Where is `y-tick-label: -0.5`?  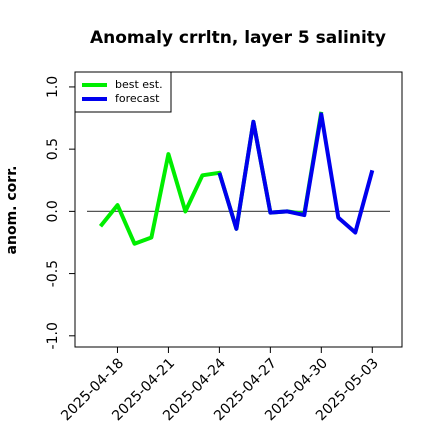 y-tick-label: -0.5 is located at coordinates (53, 273).